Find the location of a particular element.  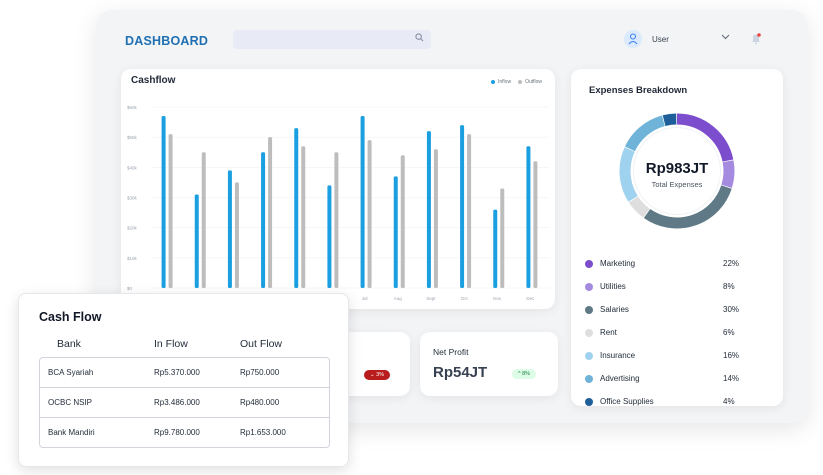

expenses-donut-chart is located at coordinates (677, 171).